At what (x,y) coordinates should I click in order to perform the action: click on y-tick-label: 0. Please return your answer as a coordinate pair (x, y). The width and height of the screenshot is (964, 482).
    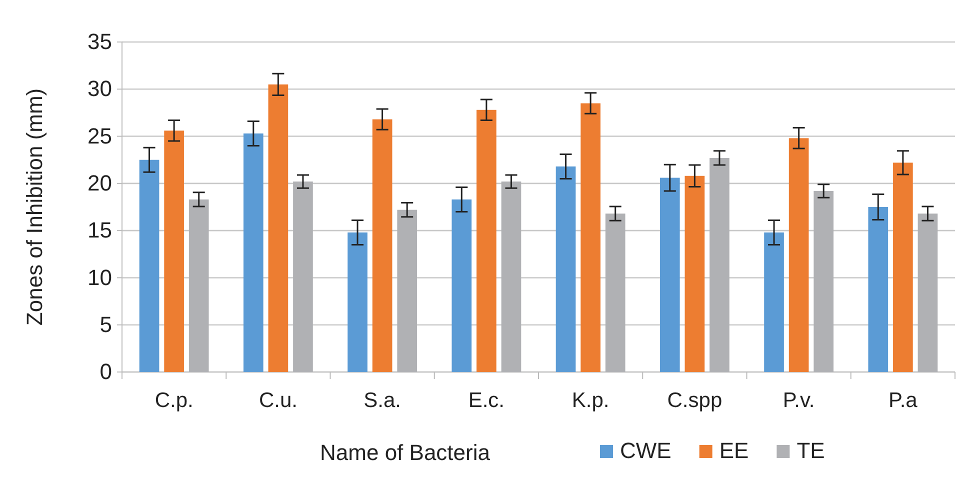
    Looking at the image, I should click on (106, 371).